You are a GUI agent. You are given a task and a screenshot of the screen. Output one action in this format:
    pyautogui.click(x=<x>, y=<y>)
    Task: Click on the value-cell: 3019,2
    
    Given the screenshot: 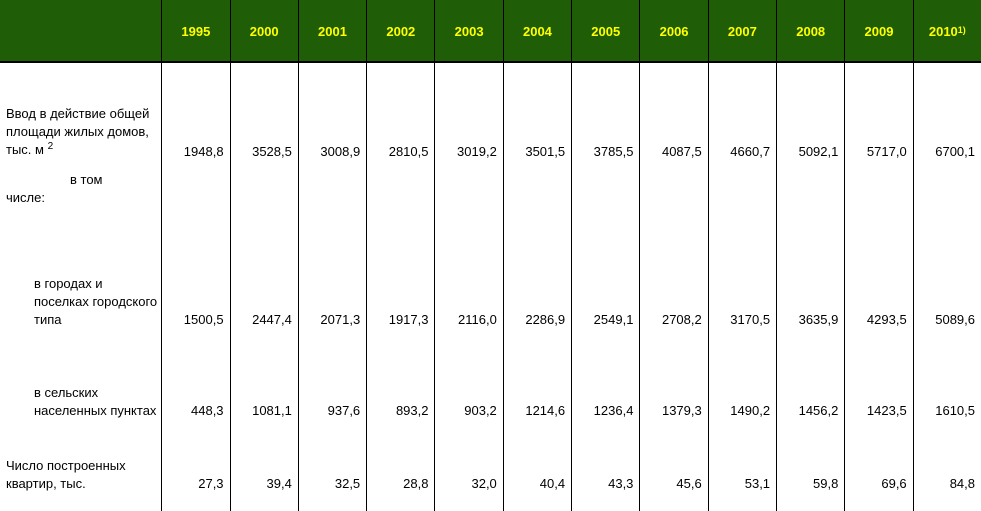 What is the action you would take?
    pyautogui.click(x=469, y=112)
    